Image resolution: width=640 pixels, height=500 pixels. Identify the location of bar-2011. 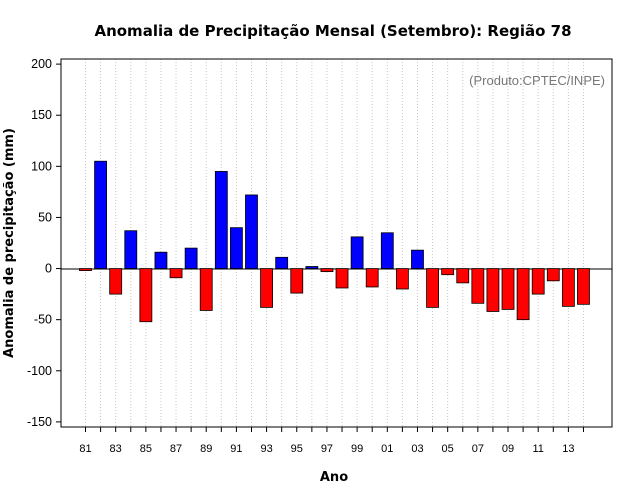
(538, 281).